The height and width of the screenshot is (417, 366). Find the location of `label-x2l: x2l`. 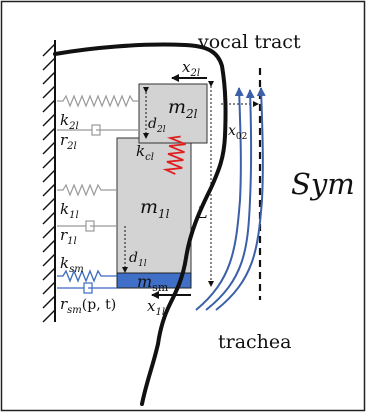

label-x2l: x2l is located at coordinates (191, 68).